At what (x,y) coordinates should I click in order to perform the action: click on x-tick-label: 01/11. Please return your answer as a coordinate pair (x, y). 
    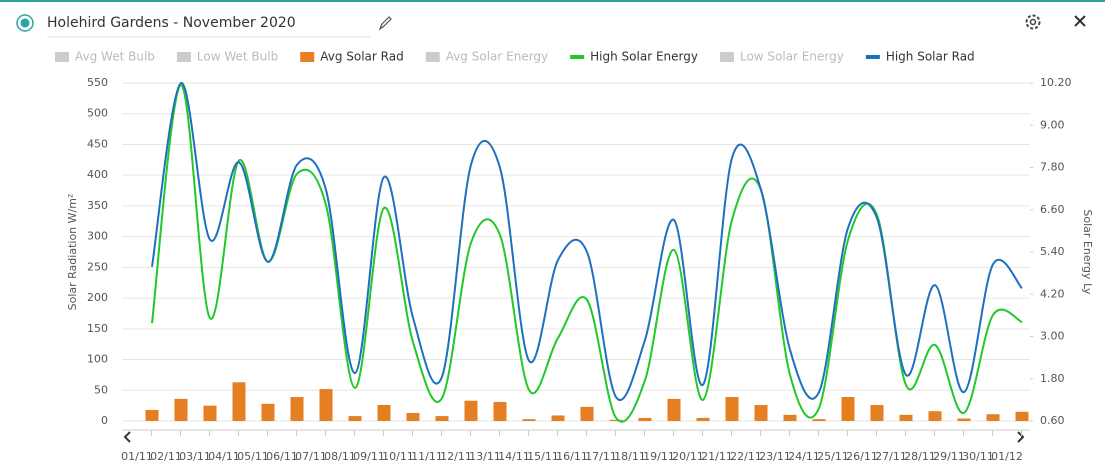
    Looking at the image, I should click on (137, 456).